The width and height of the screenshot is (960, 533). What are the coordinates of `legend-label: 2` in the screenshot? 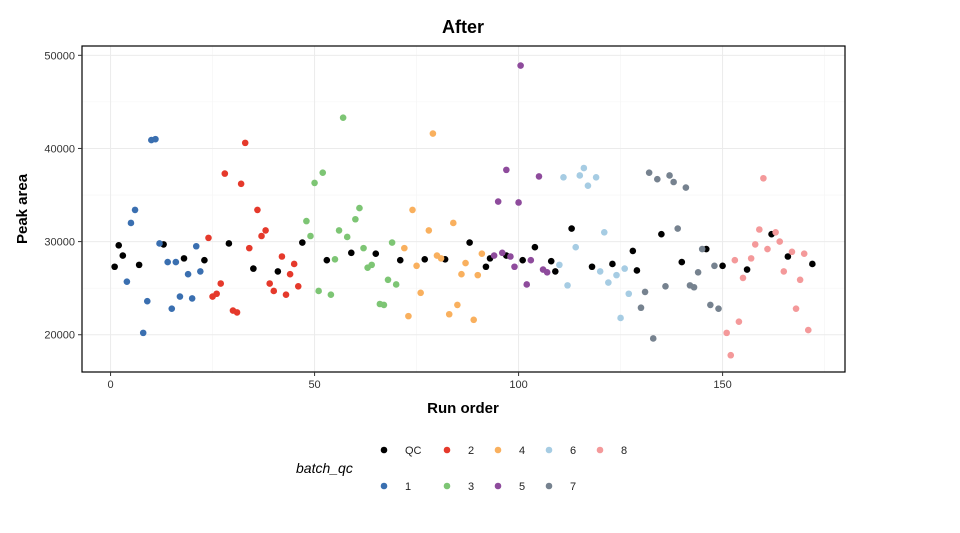 It's located at (471, 451).